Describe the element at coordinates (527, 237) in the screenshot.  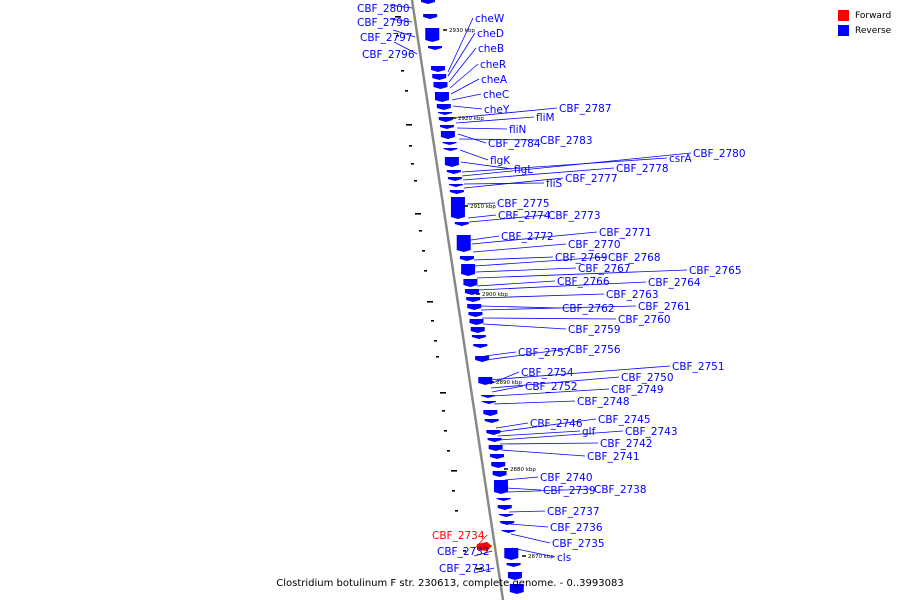
I see `gene-label: CBF_2772` at that location.